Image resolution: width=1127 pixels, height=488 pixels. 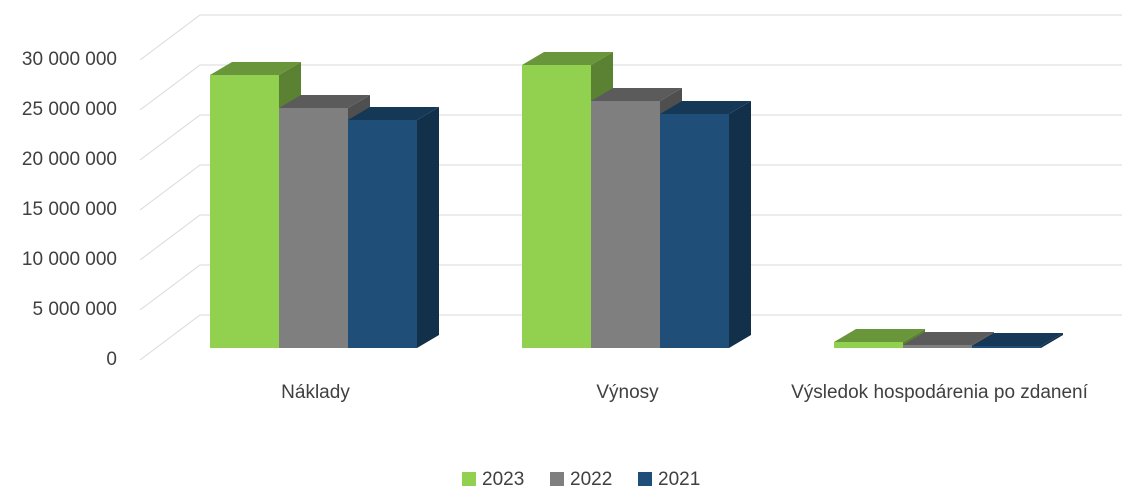 What do you see at coordinates (627, 392) in the screenshot?
I see `x-tick-label: Výnosy` at bounding box center [627, 392].